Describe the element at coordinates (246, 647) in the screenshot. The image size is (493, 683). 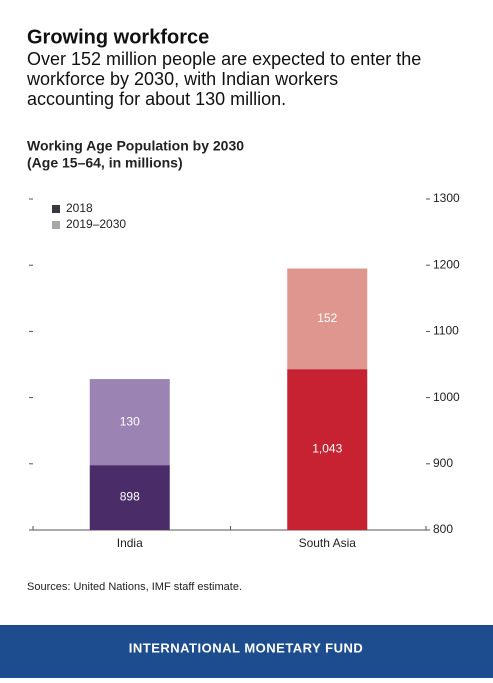
I see `footer: INTERNATIONAL MONETARY FUND` at that location.